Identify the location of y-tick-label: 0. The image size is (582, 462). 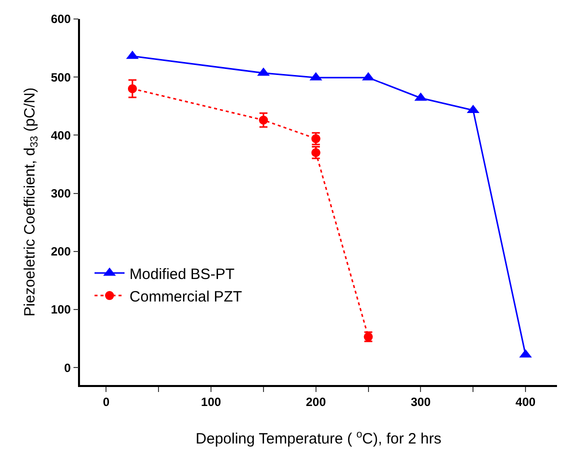
(68, 367).